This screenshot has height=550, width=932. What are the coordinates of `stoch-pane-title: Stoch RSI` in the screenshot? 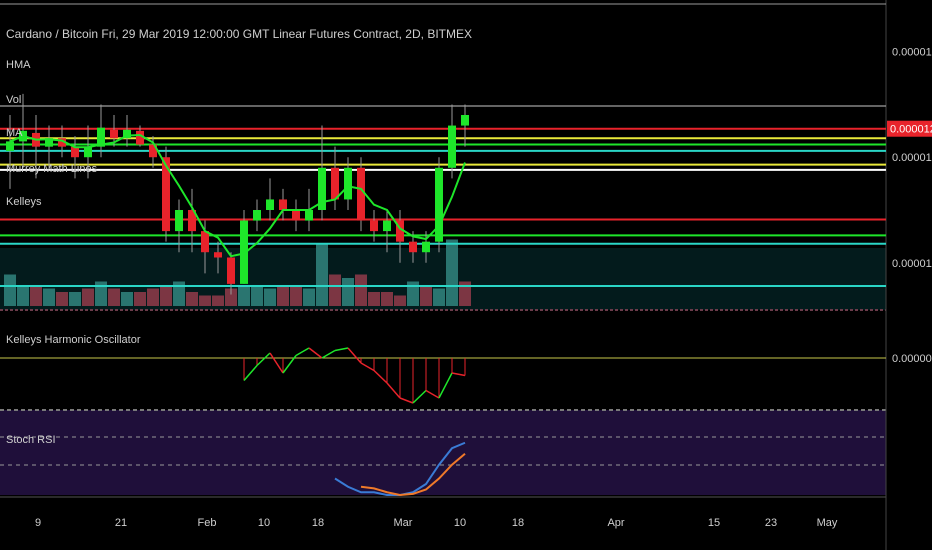 It's located at (31, 440).